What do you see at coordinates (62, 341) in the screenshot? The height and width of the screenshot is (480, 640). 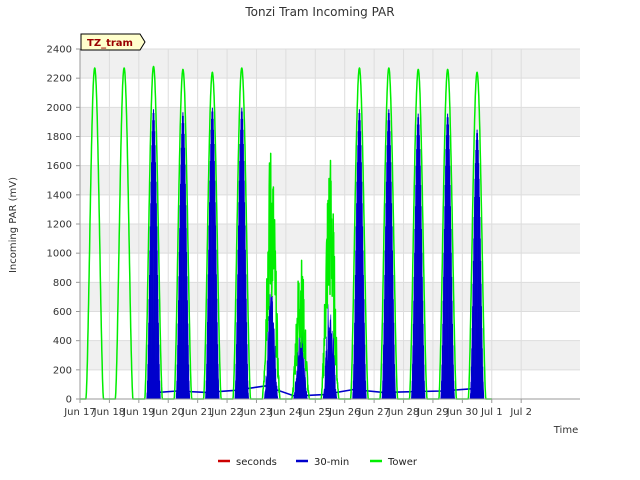 I see `y-tick-label: 400` at bounding box center [62, 341].